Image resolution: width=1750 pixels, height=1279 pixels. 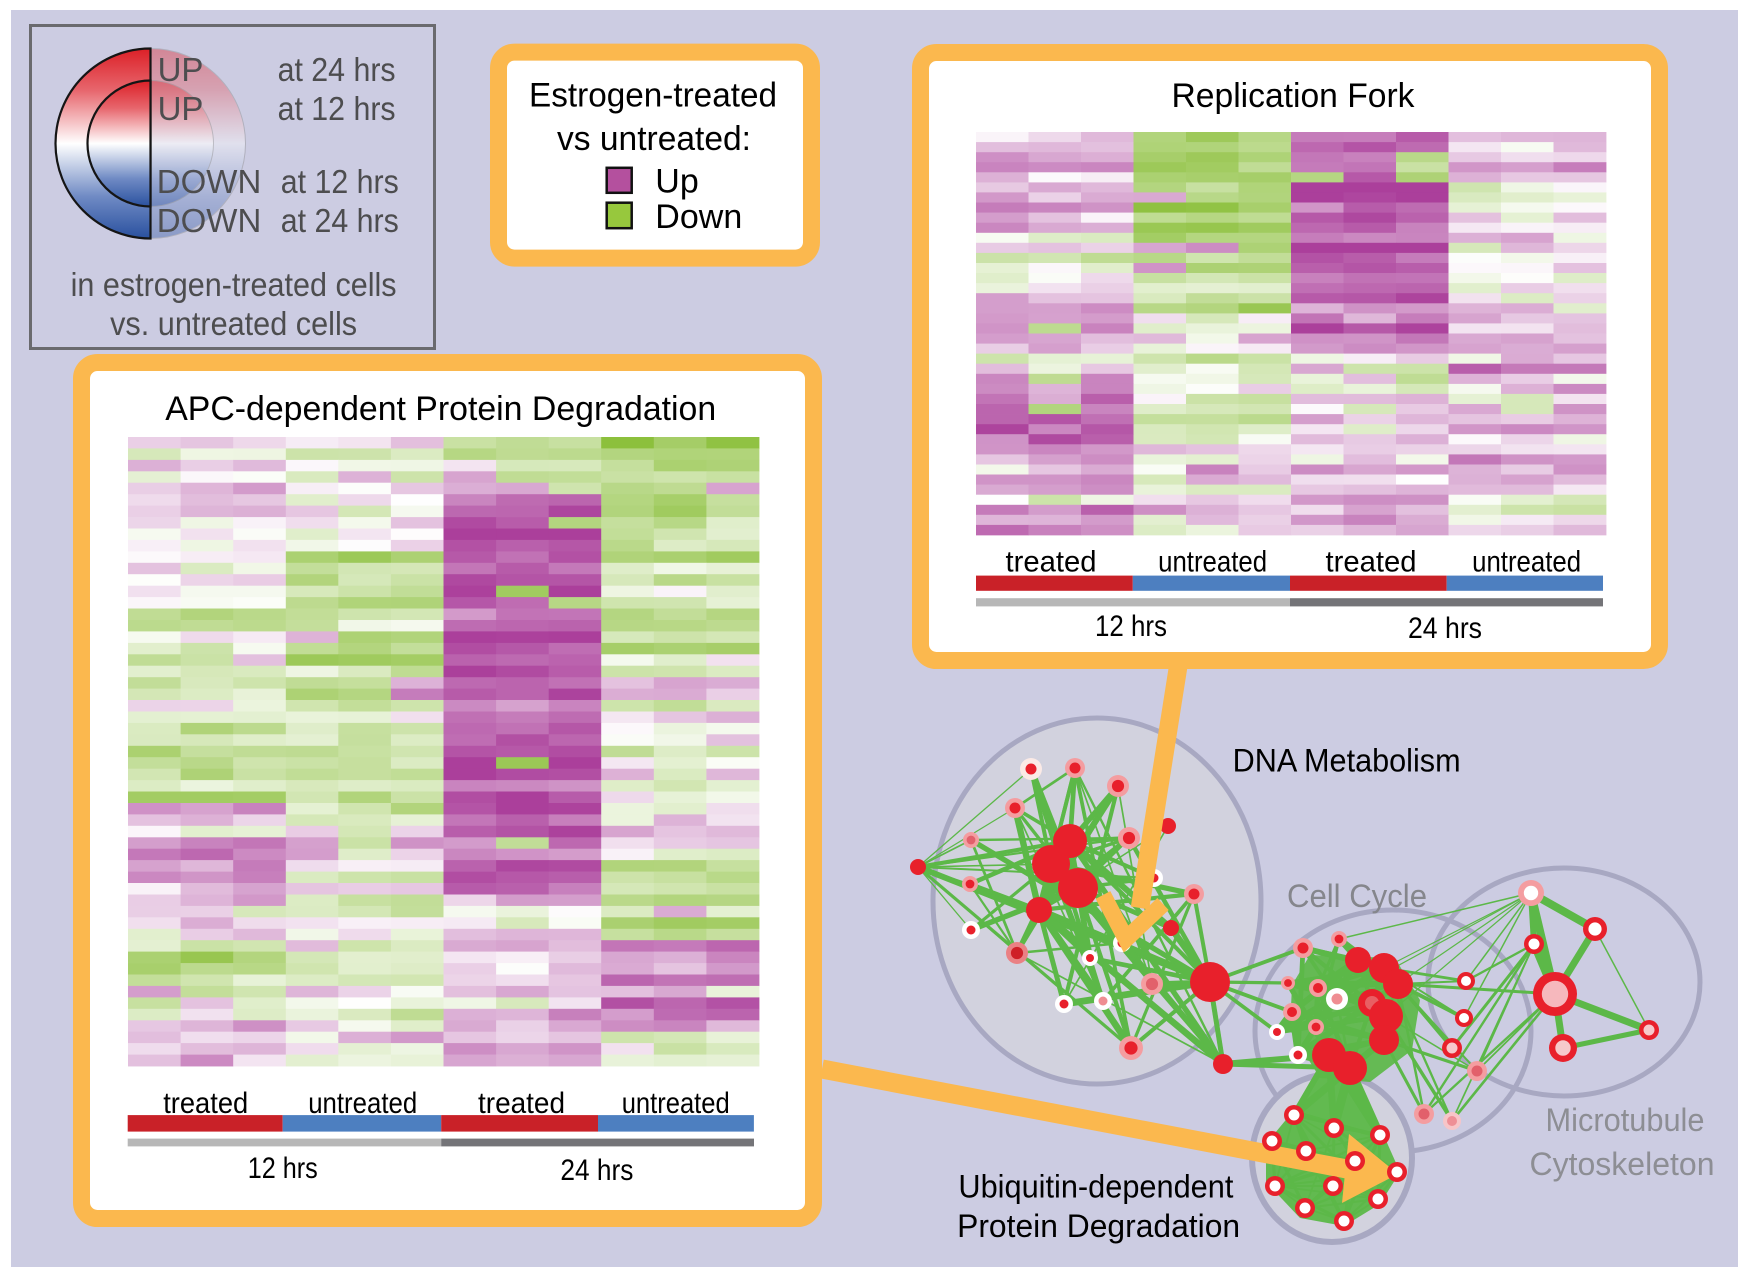 What do you see at coordinates (1095, 1187) in the screenshot?
I see `svg-text: Ubiquitin-dependent` at bounding box center [1095, 1187].